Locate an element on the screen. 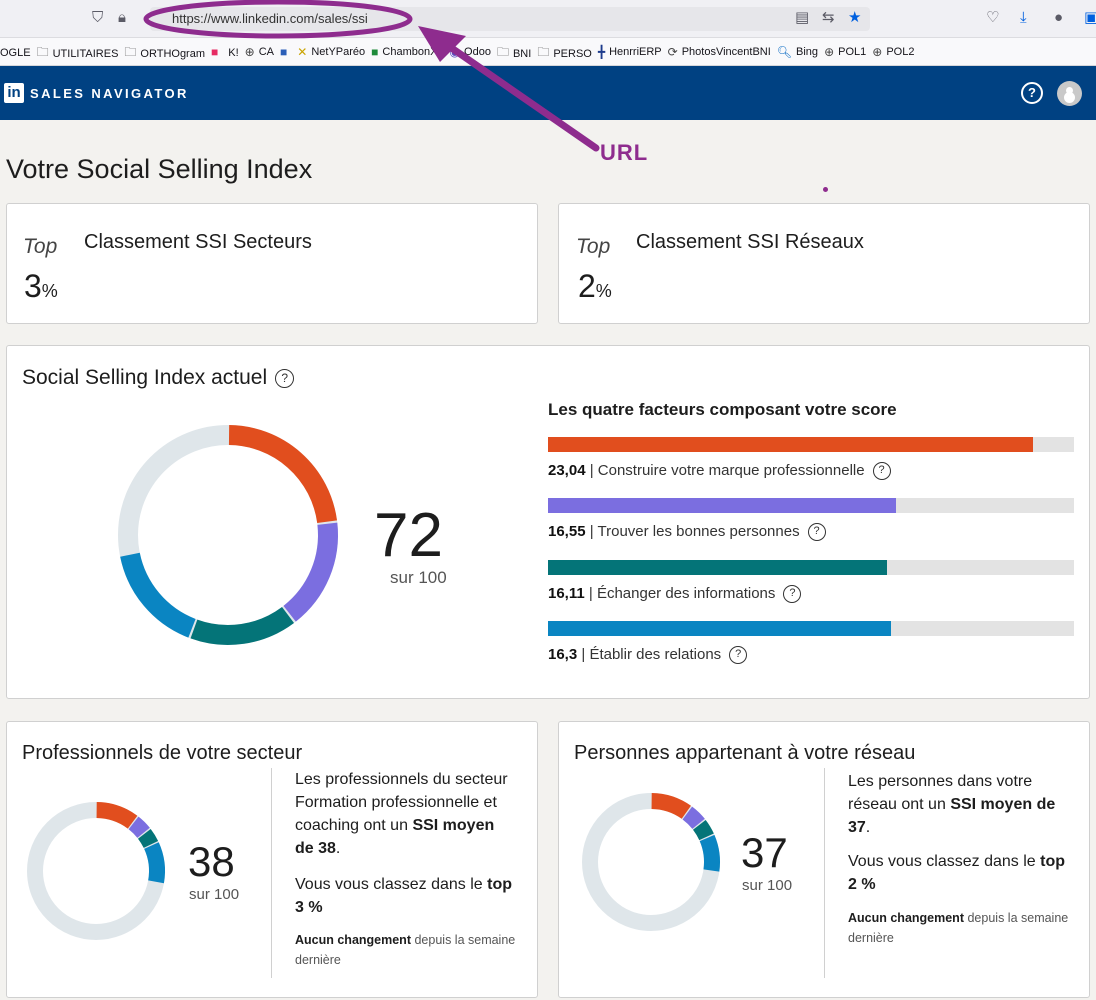 The width and height of the screenshot is (1096, 1000). lock-icon: 🔒︎ is located at coordinates (122, 17).